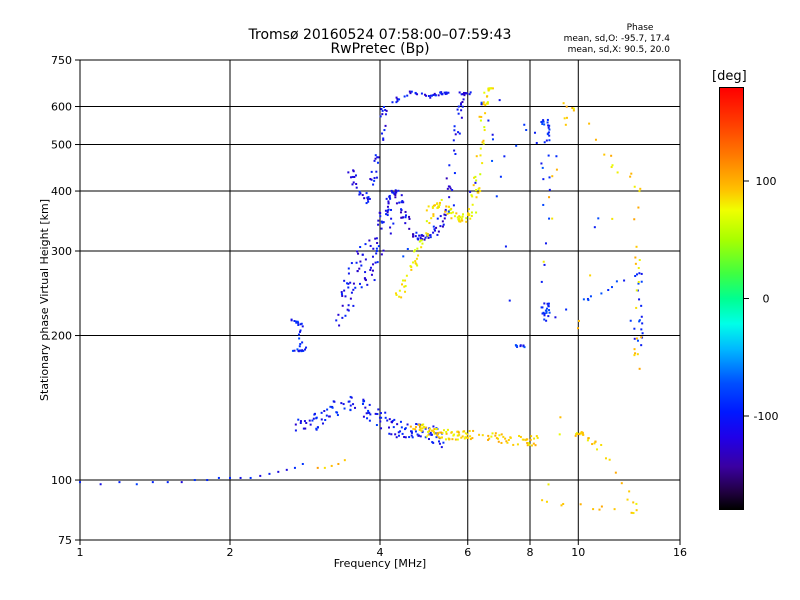 This screenshot has height=600, width=800. Describe the element at coordinates (618, 50) in the screenshot. I see `phase-info-x-mode: mean, sd,X: 90.5, 20.0` at that location.